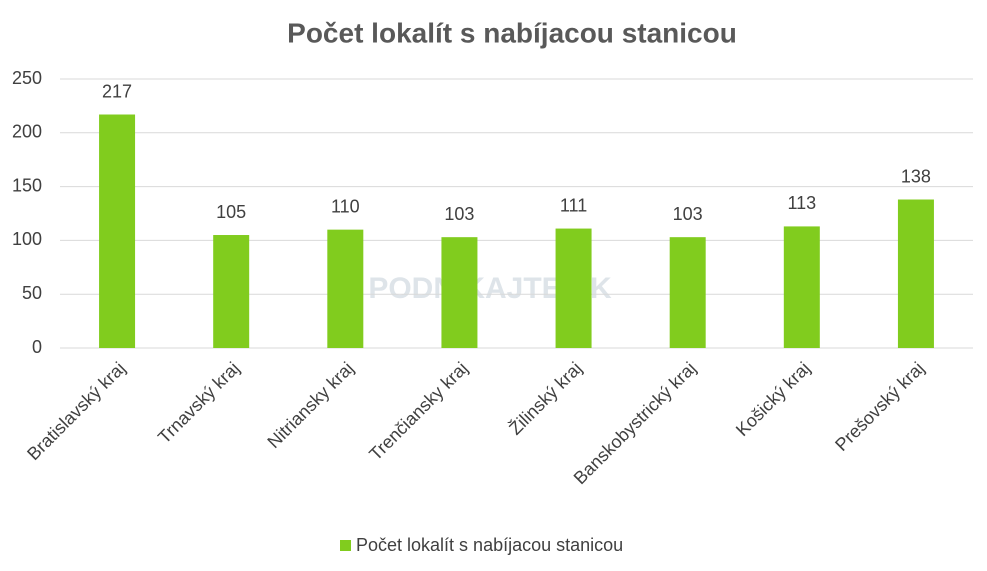  What do you see at coordinates (117, 91) in the screenshot?
I see `value-label: 217` at bounding box center [117, 91].